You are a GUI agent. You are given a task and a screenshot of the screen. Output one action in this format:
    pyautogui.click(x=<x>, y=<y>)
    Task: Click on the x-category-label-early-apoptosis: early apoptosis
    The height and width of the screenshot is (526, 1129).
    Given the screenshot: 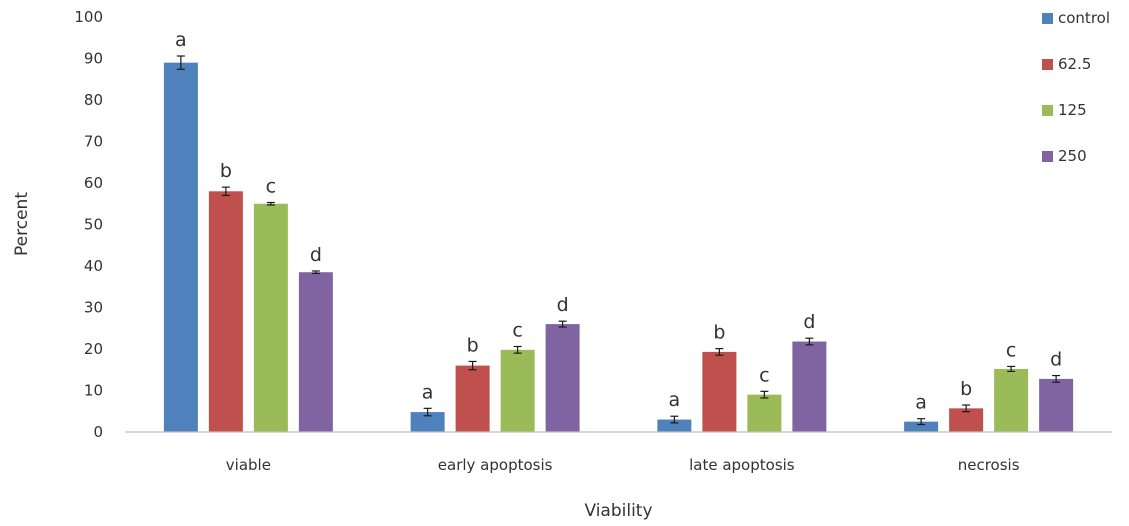 What is the action you would take?
    pyautogui.click(x=495, y=465)
    